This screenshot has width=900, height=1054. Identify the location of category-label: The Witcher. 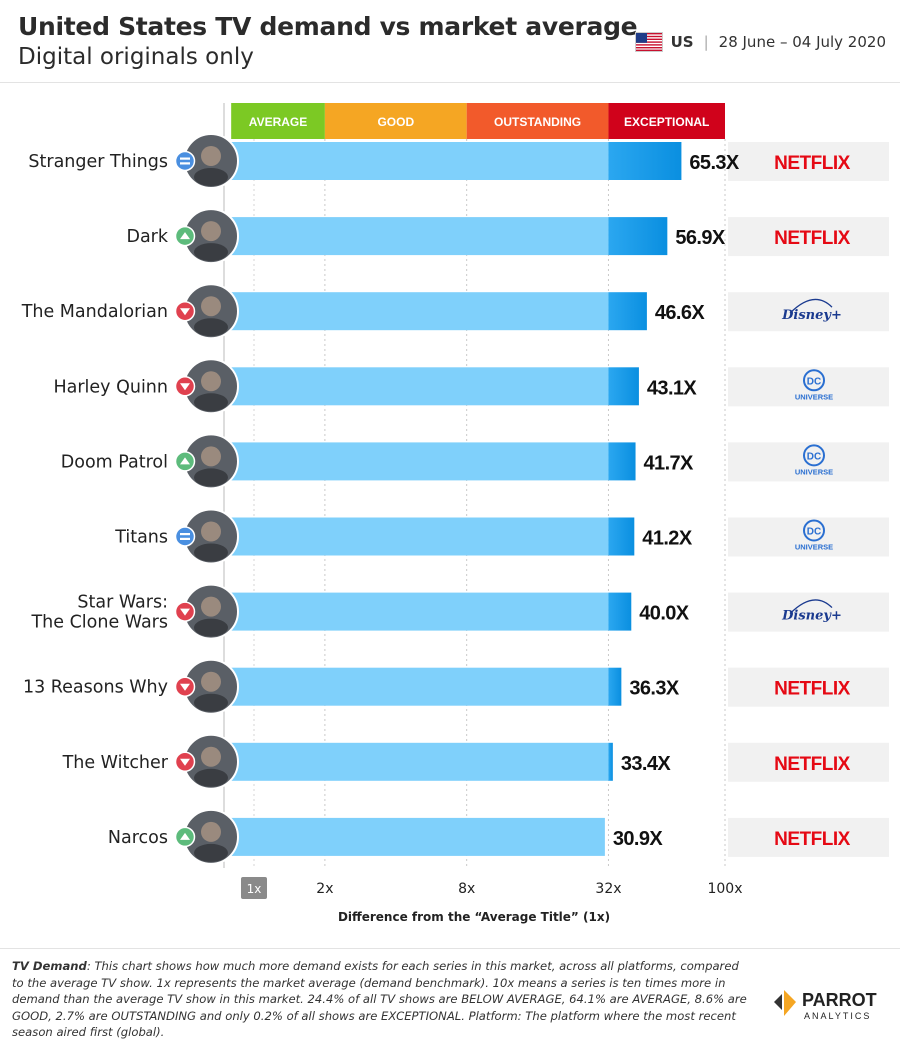
(115, 763).